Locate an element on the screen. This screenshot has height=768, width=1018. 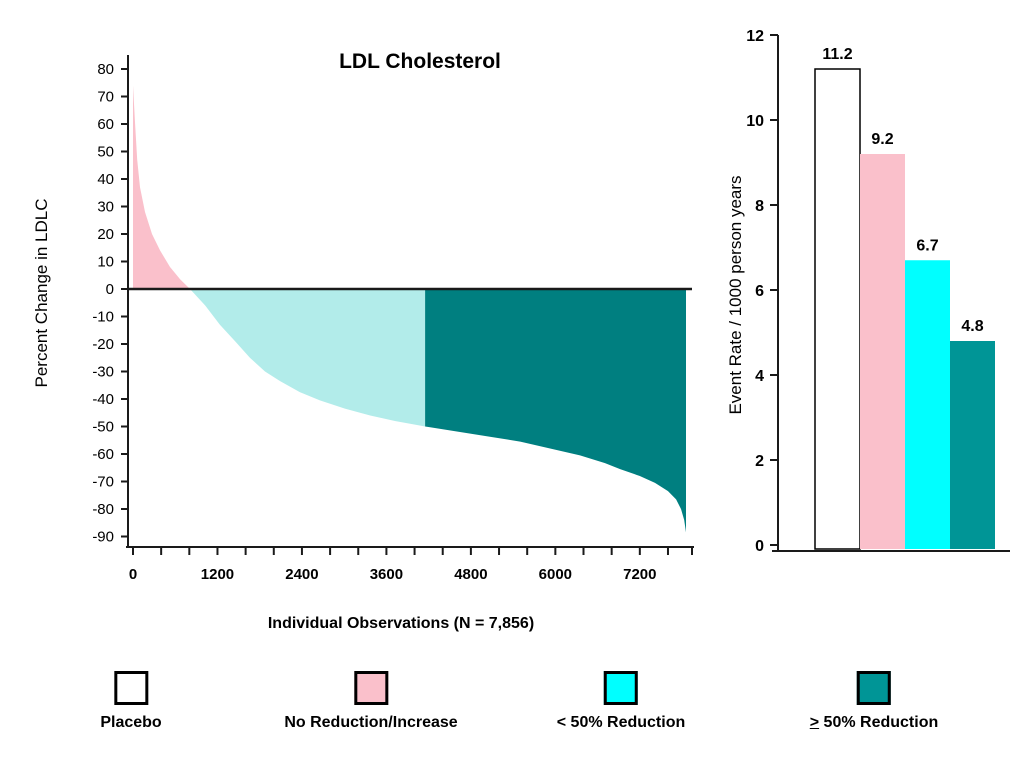
bar-value-label: 6.7 is located at coordinates (927, 245).